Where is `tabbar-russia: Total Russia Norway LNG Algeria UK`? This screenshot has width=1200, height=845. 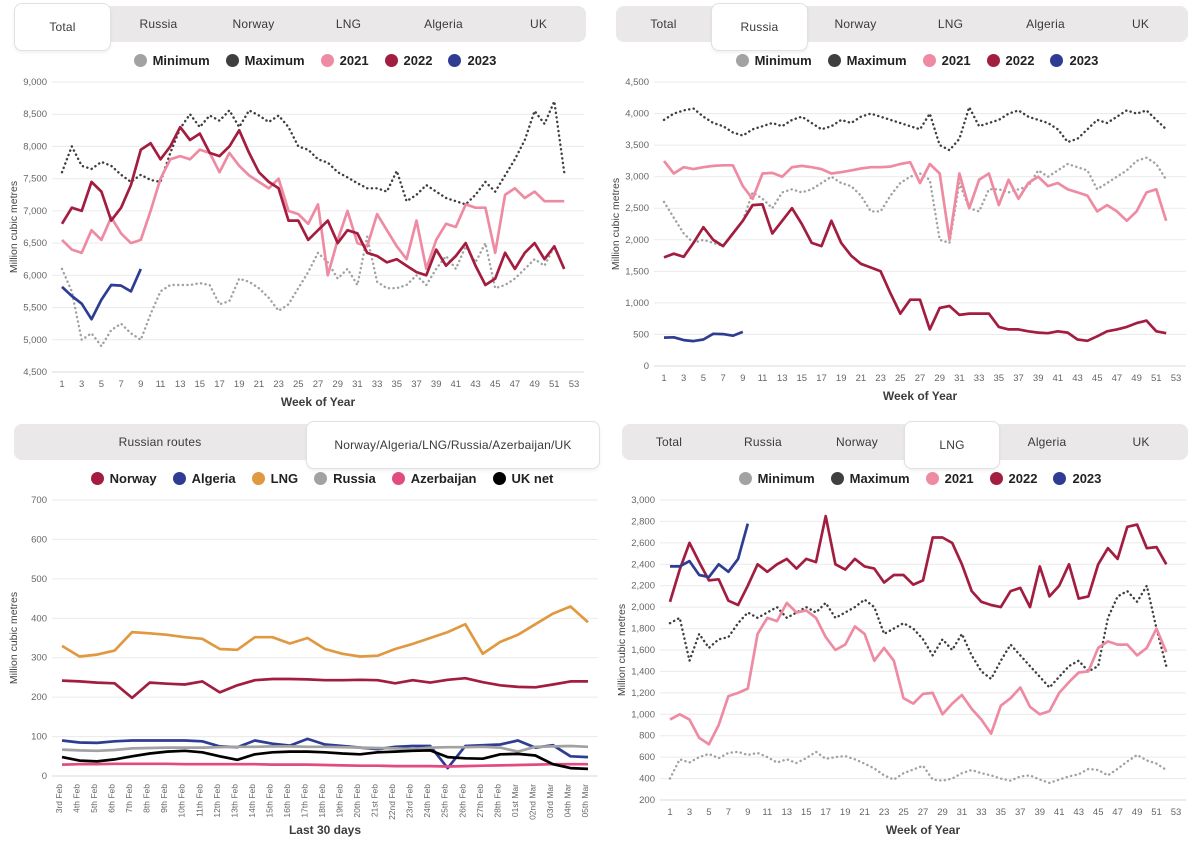
tabbar-russia: Total Russia Norway LNG Algeria UK is located at coordinates (902, 27).